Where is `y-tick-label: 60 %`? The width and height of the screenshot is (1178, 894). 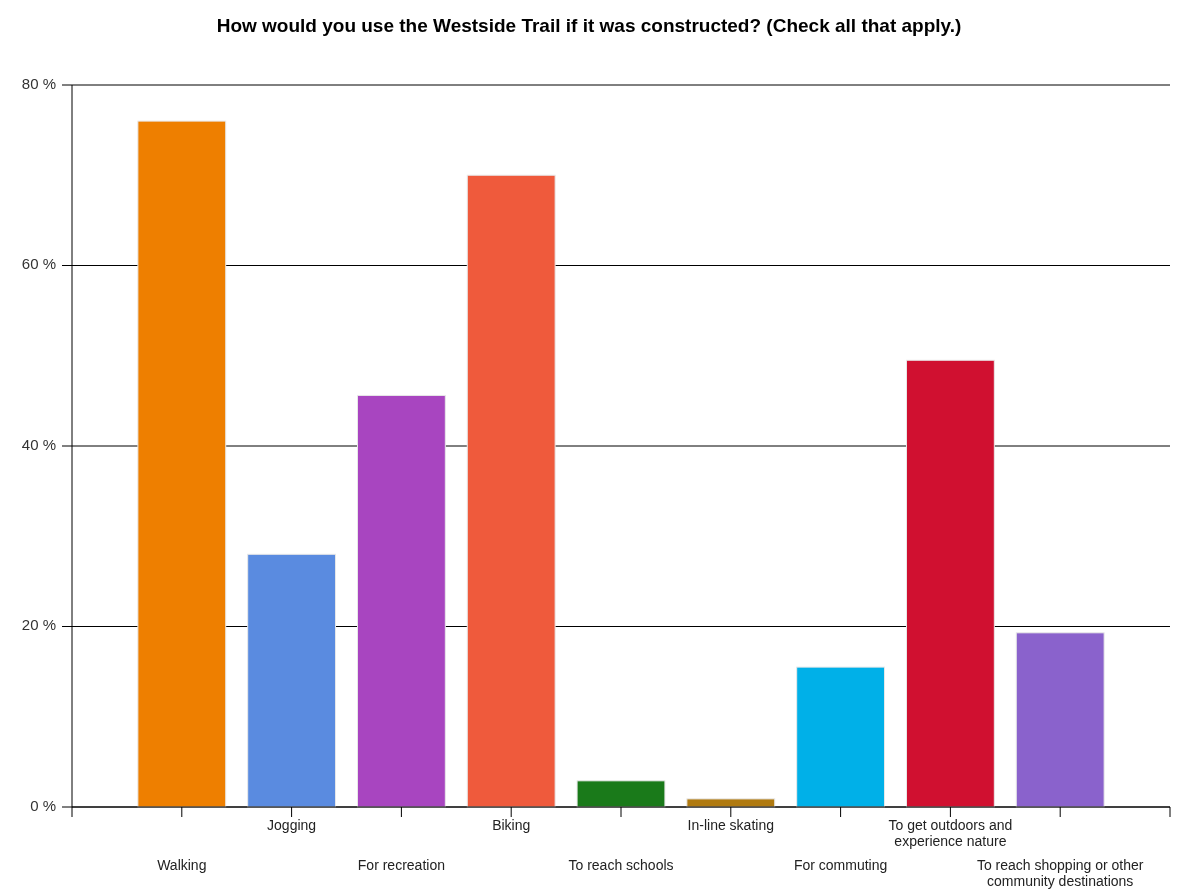
y-tick-label: 60 % is located at coordinates (38, 264).